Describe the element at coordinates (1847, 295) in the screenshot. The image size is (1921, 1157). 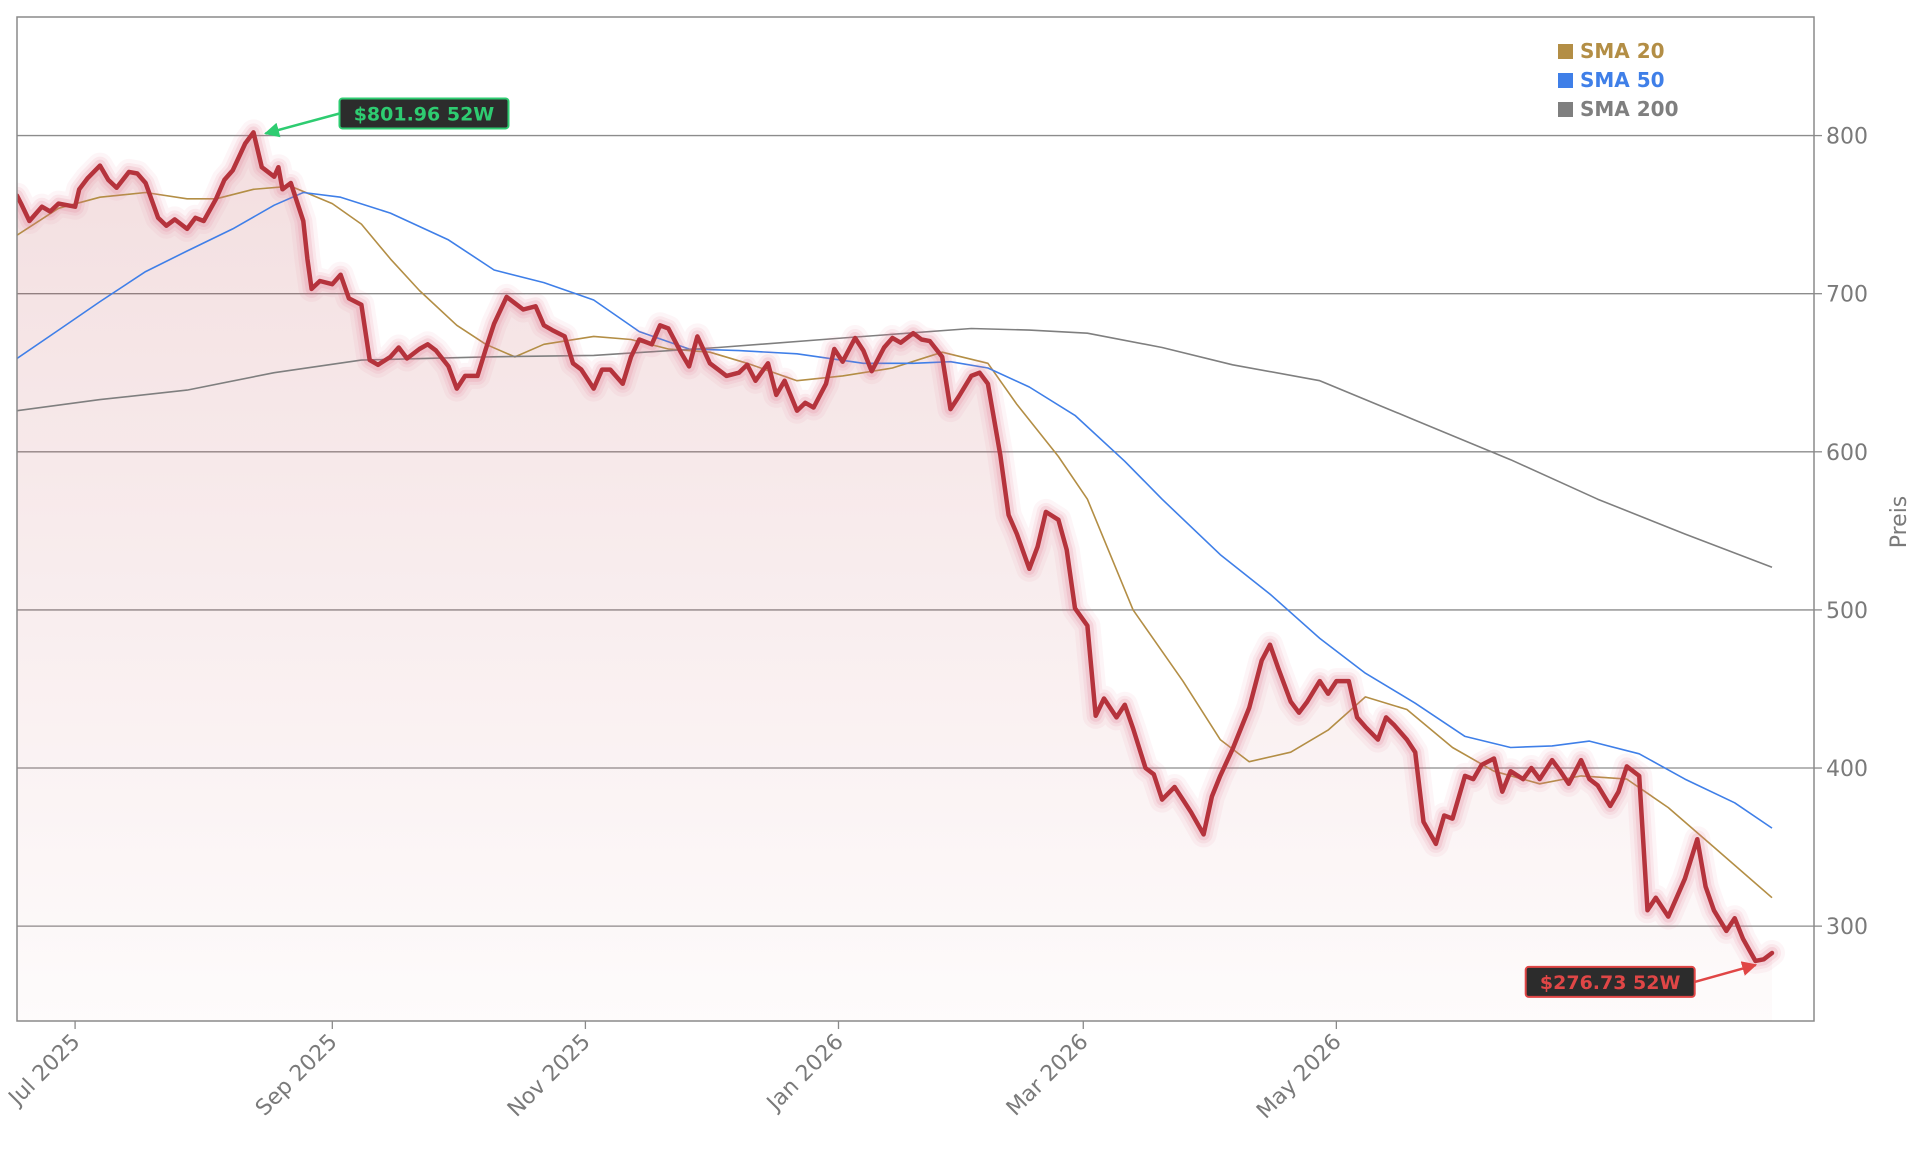
I see `y-tick-label: 700` at that location.